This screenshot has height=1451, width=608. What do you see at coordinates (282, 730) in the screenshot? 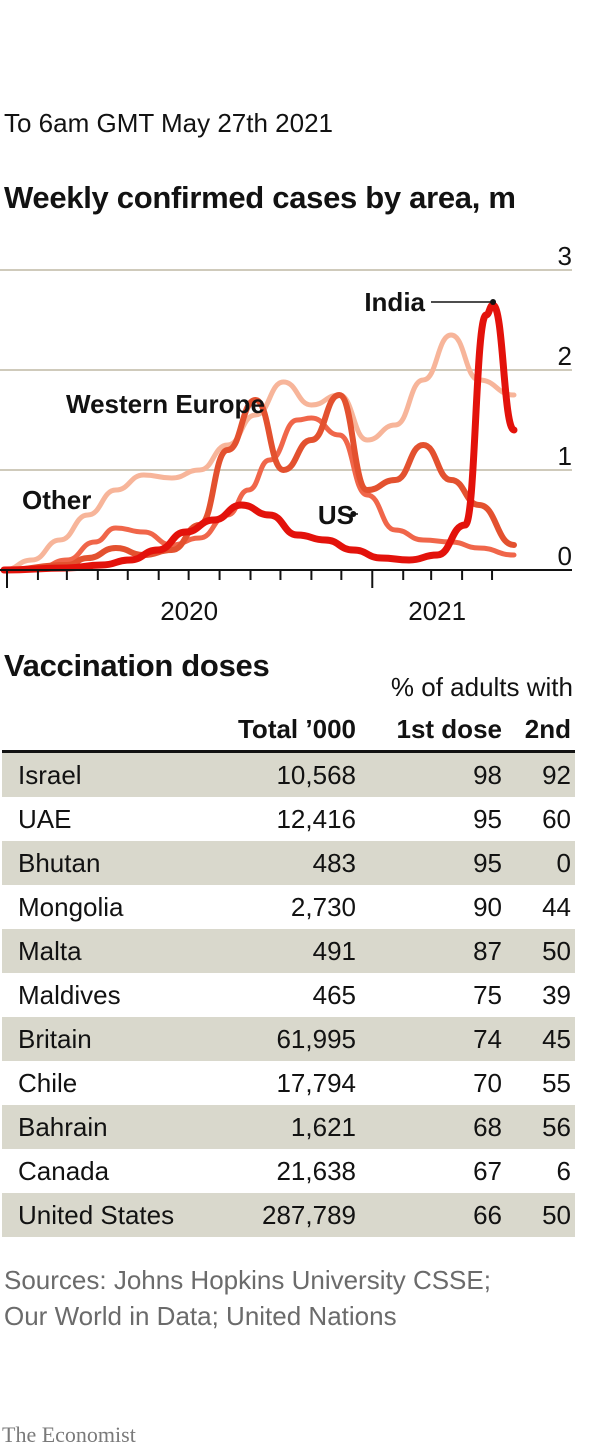
I see `col-total: Total ’000` at bounding box center [282, 730].